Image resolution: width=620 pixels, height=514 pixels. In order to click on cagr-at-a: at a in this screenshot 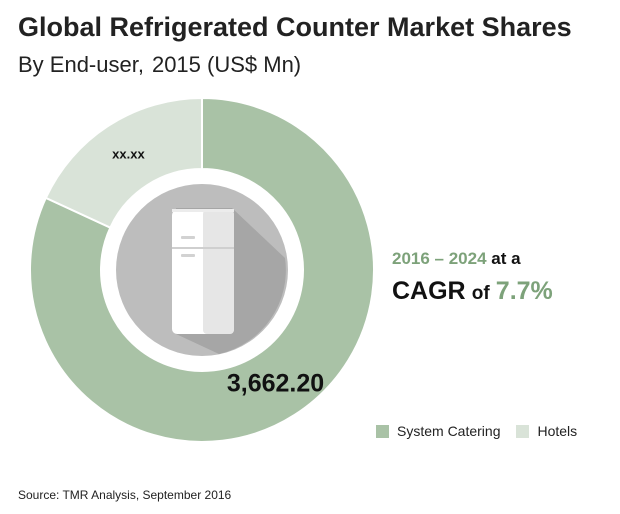, I will do `click(506, 258)`.